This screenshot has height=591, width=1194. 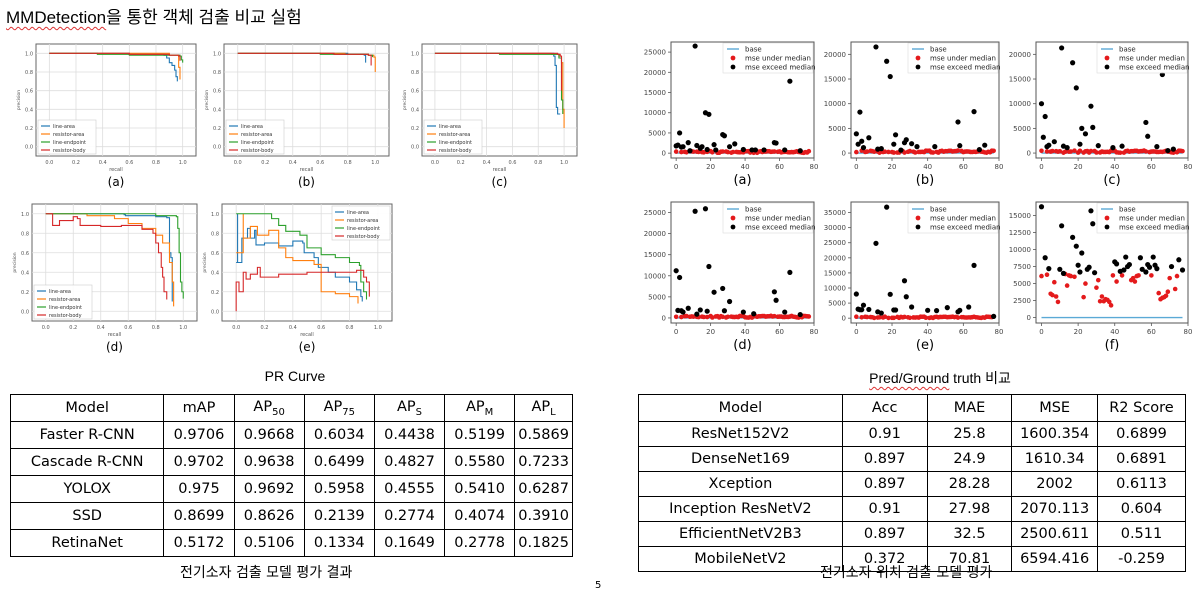 I want to click on subplot-label: (b), so click(x=306, y=182).